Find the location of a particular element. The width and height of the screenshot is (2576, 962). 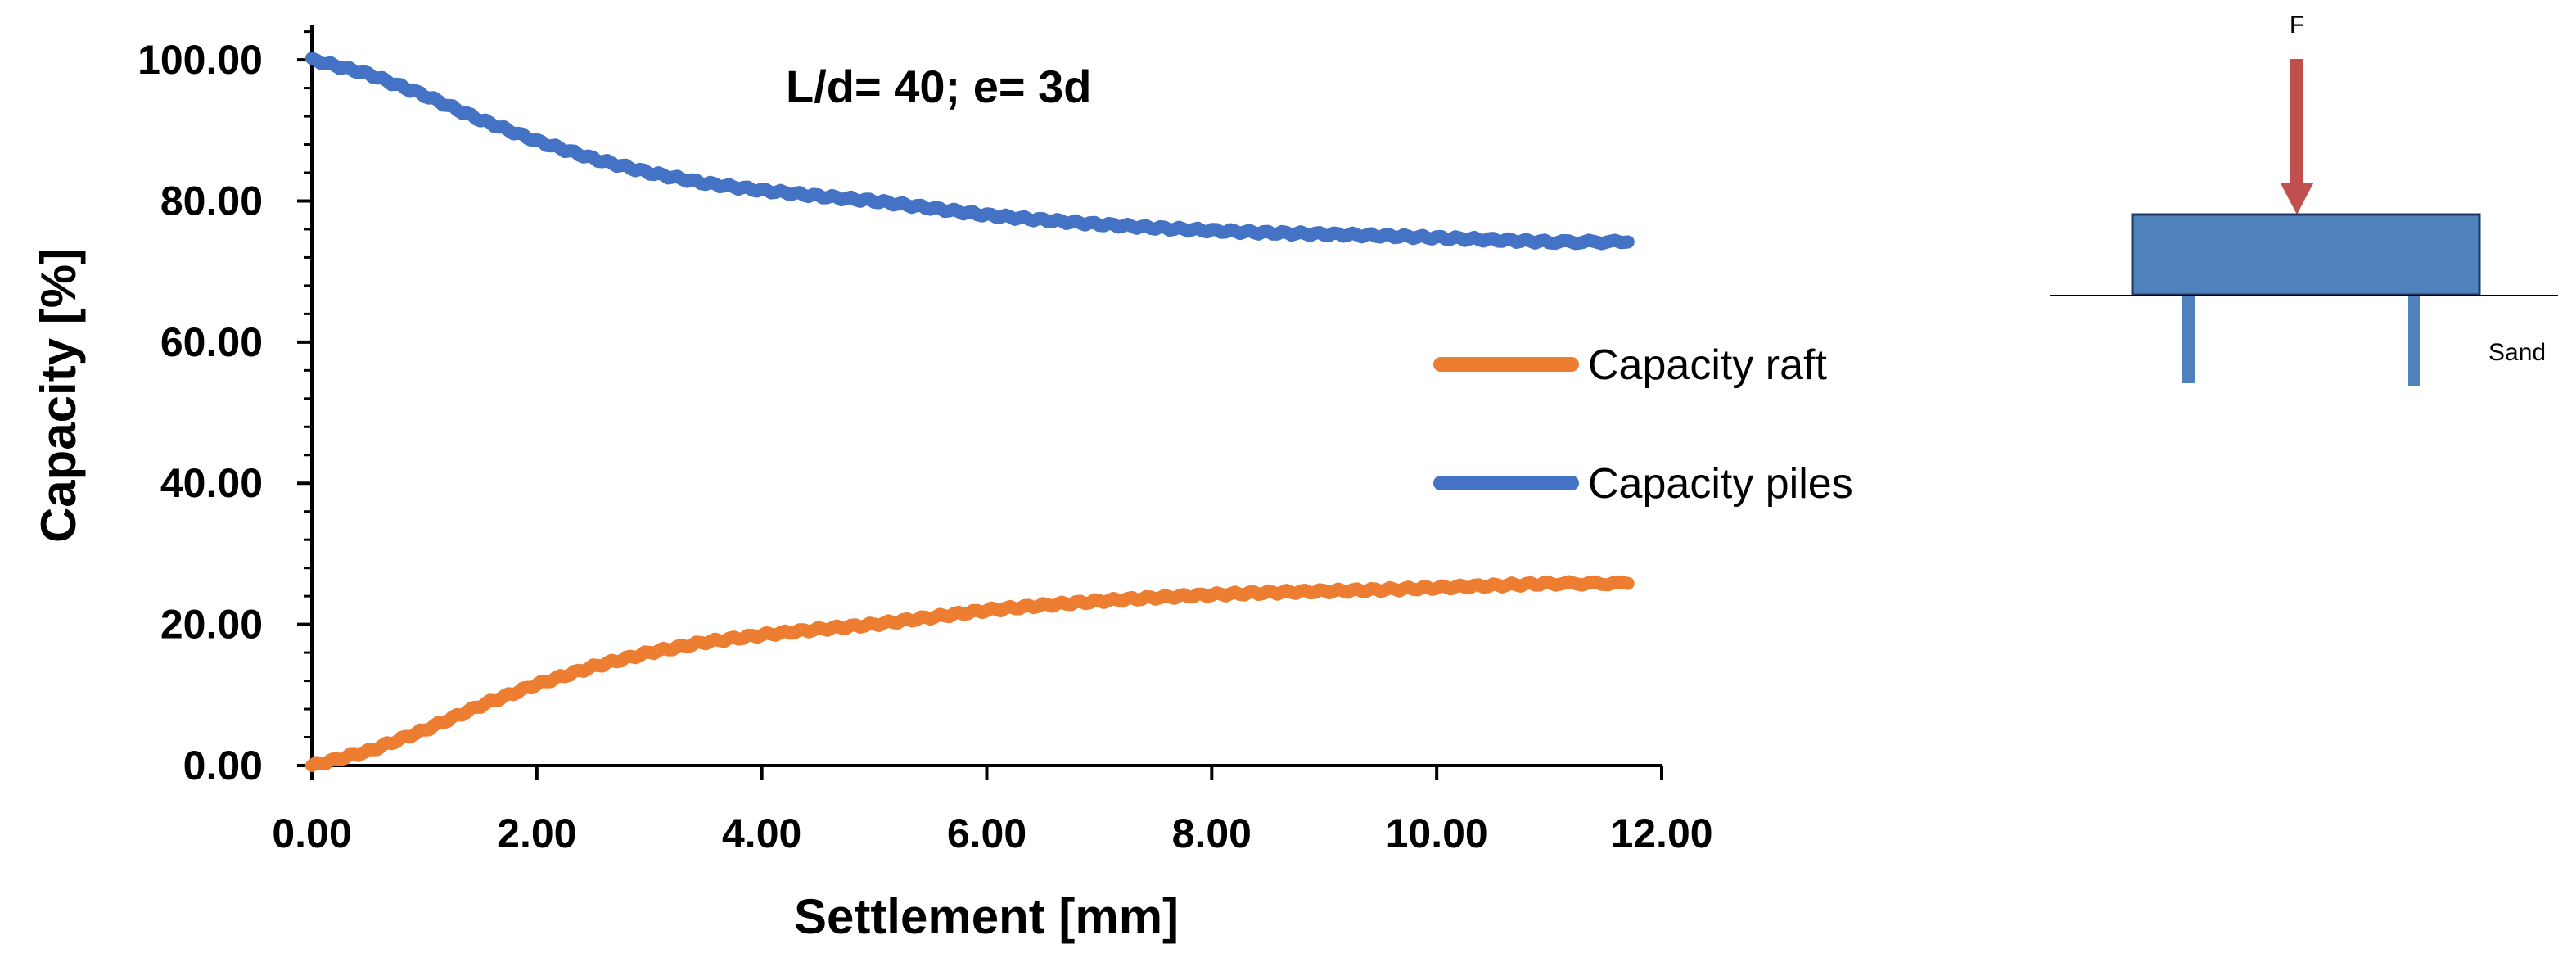

x-tick-label: 8.00 is located at coordinates (1212, 834).